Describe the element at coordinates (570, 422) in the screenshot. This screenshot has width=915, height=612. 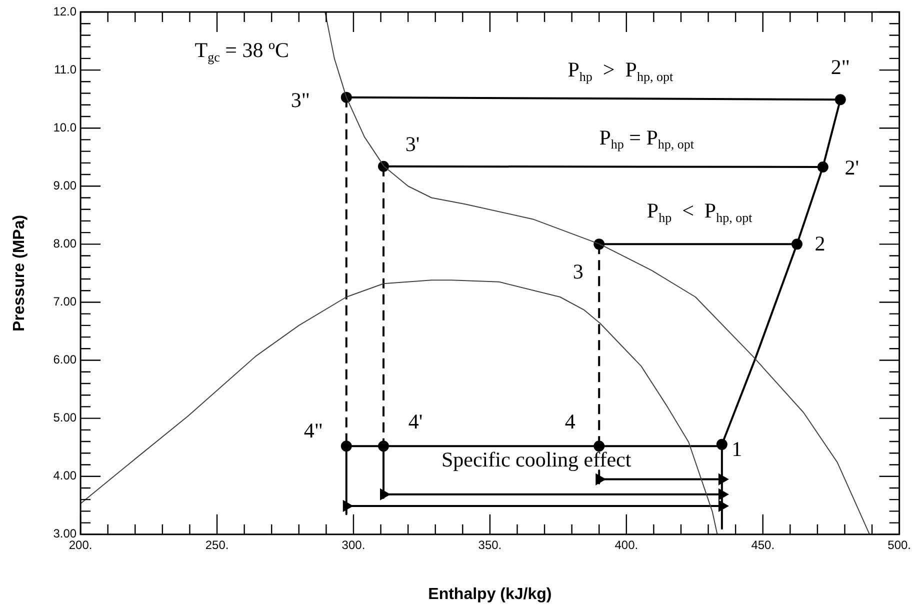
I see `annotation: 4` at that location.